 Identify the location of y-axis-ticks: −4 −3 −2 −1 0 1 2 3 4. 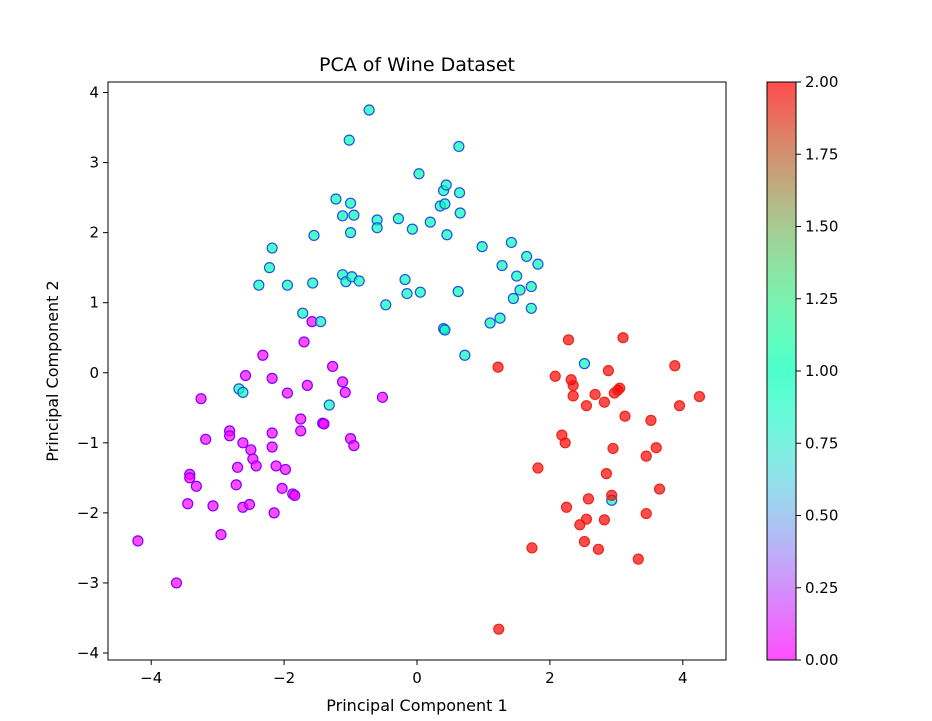
(92, 373).